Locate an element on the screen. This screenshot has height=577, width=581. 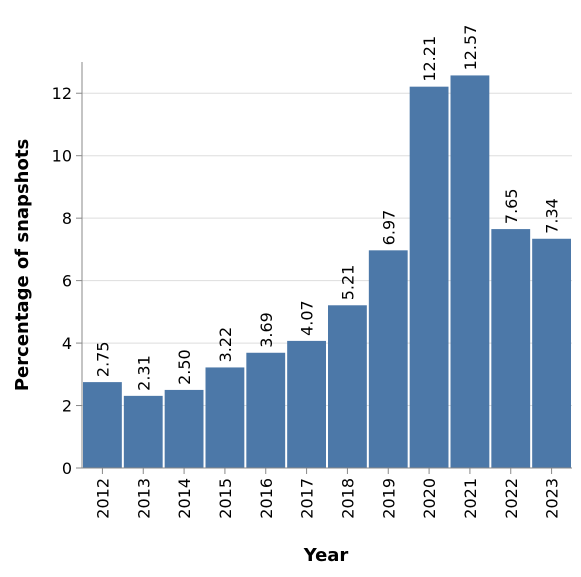
bar-2023 is located at coordinates (551, 353).